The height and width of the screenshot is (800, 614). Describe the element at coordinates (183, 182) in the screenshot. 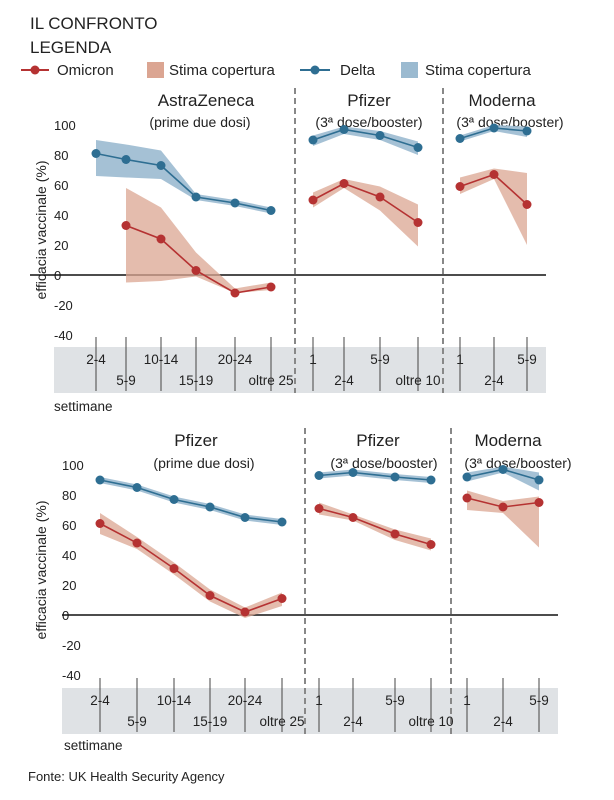

I see `series-line-delta` at that location.